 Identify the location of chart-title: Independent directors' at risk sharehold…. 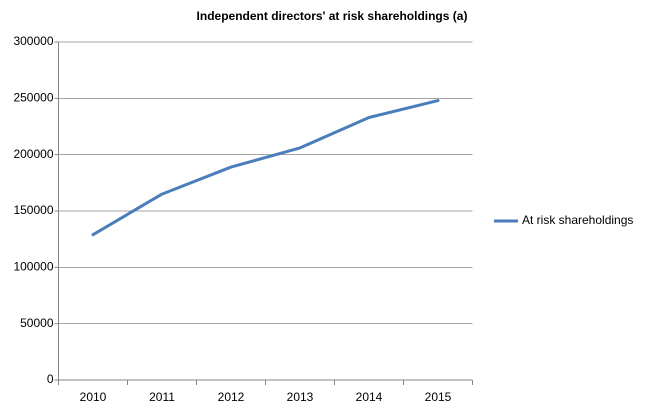
(332, 16).